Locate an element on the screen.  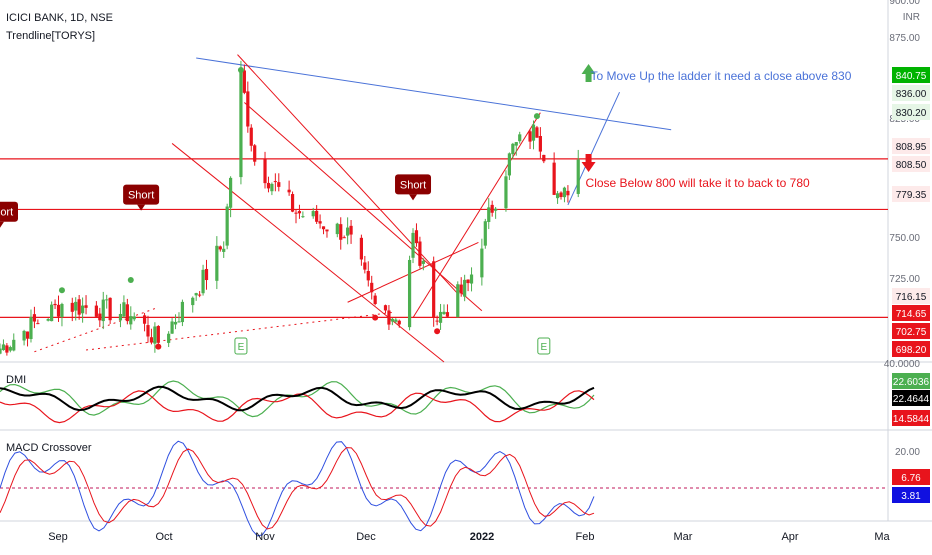
short-callout-pointer is located at coordinates (2, 224).